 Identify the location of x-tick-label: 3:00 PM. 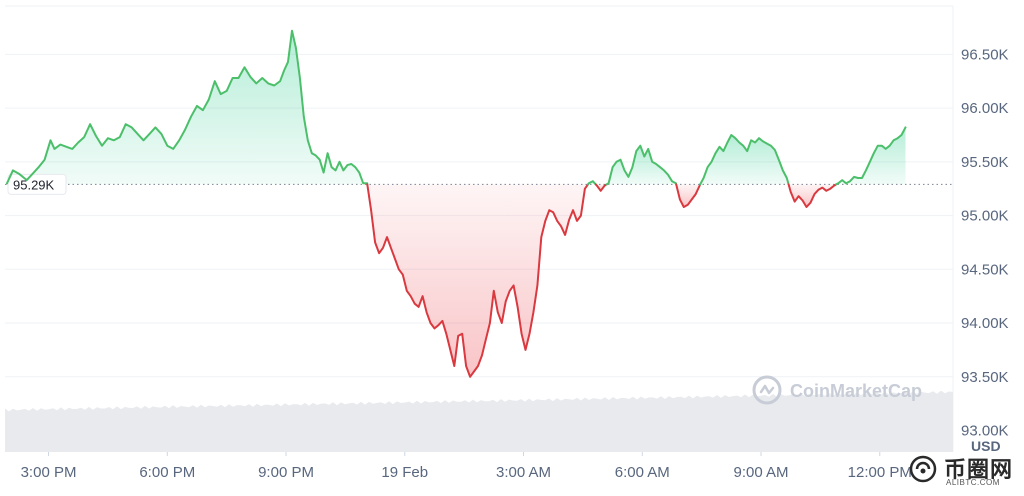
(49, 472).